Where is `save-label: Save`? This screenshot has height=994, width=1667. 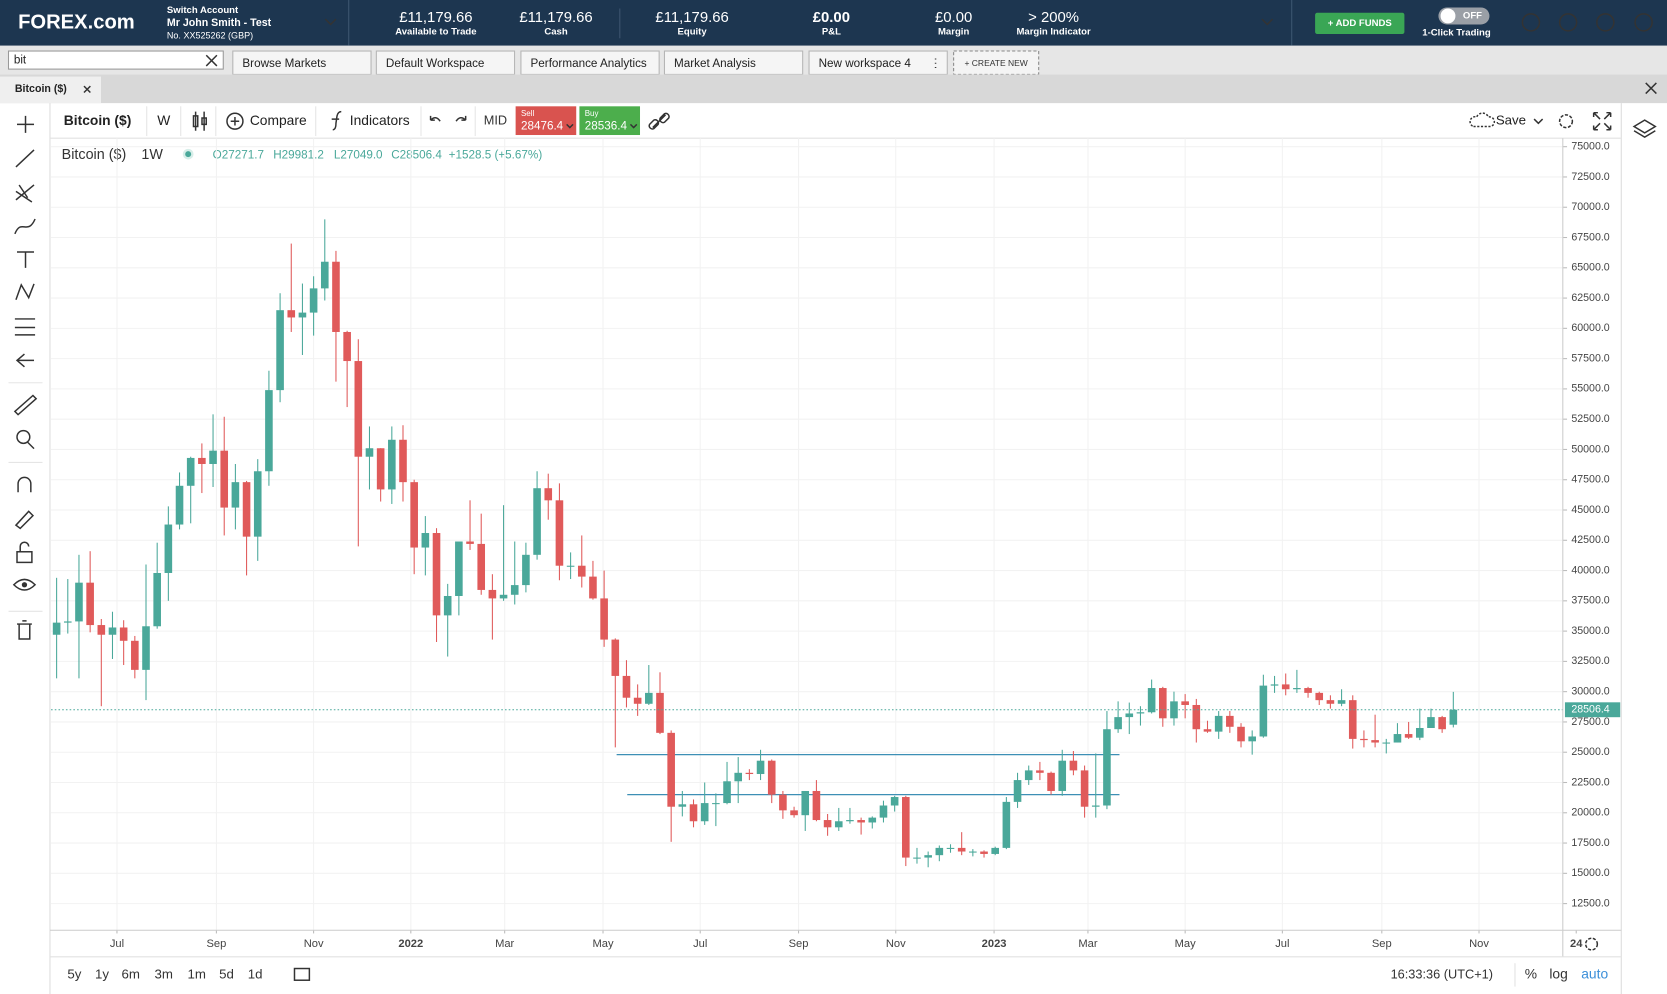 save-label: Save is located at coordinates (1511, 120).